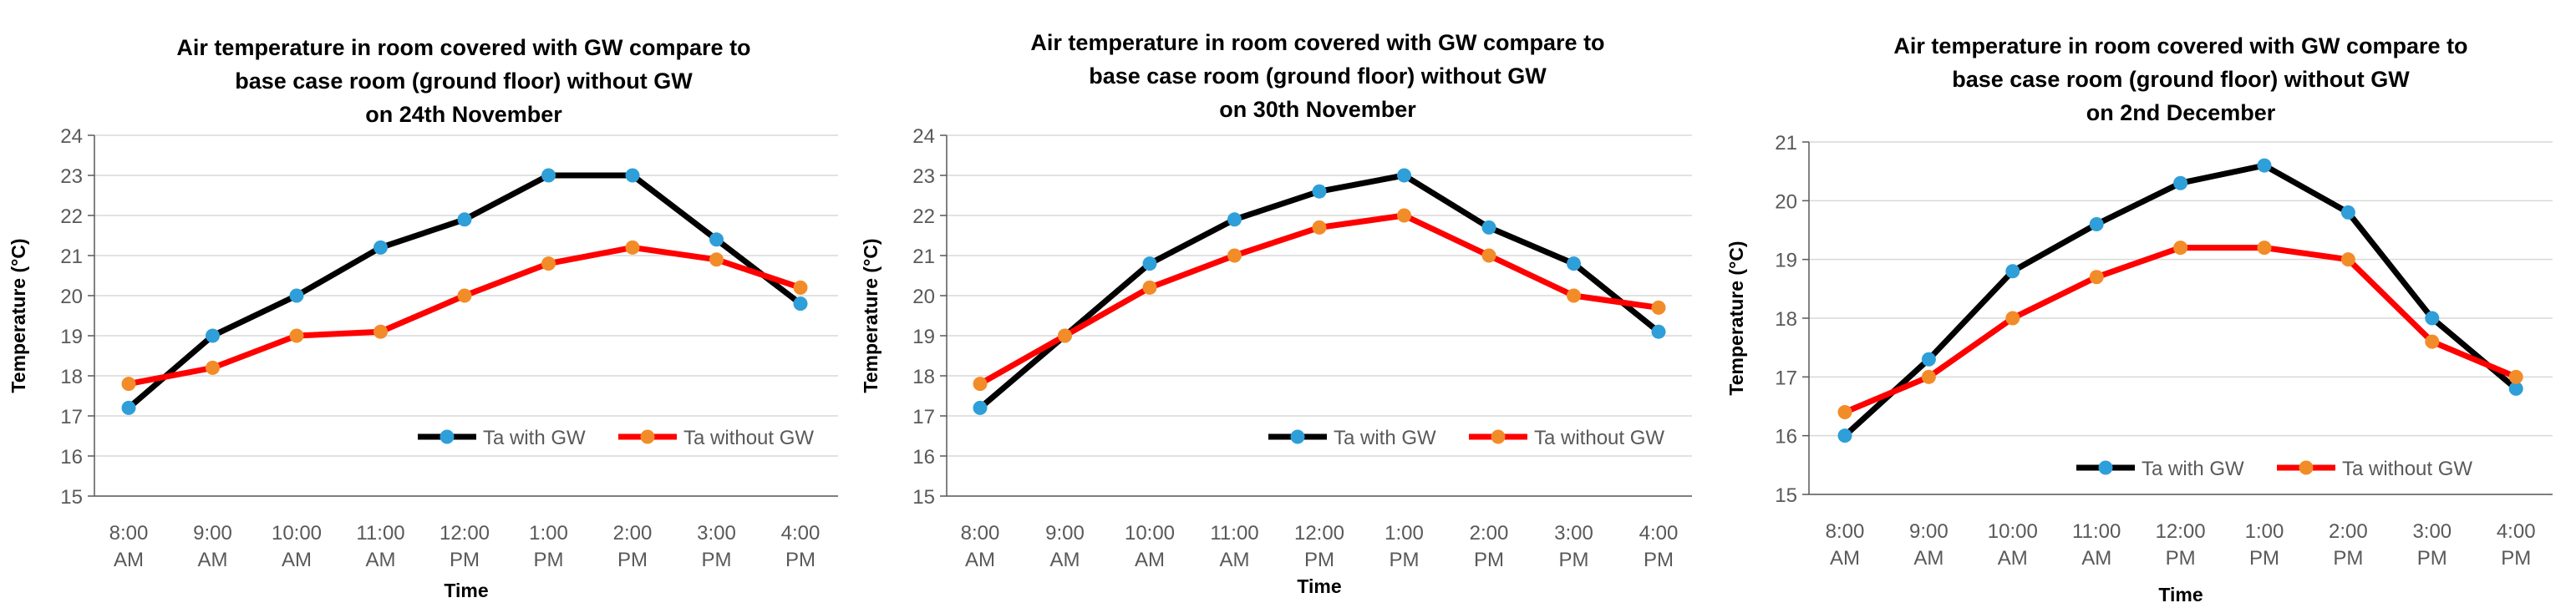  I want to click on x-tick-label: 3:00, so click(1573, 533).